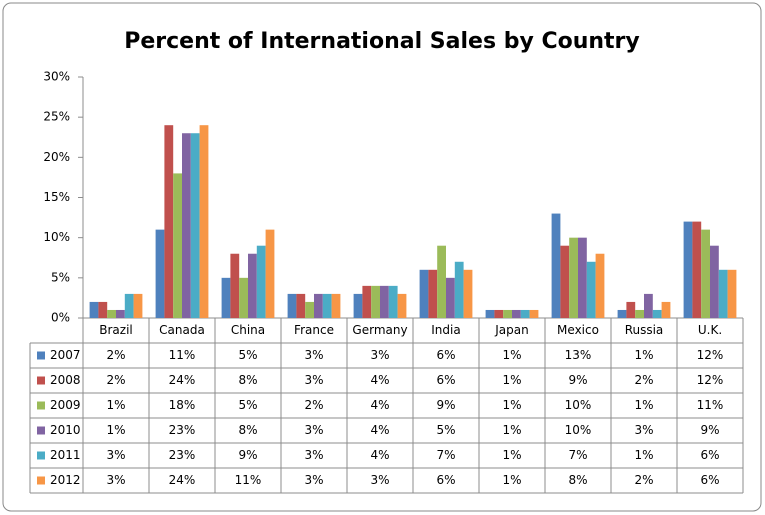 The height and width of the screenshot is (515, 765). What do you see at coordinates (116, 330) in the screenshot?
I see `x-tick-label: Brazil` at bounding box center [116, 330].